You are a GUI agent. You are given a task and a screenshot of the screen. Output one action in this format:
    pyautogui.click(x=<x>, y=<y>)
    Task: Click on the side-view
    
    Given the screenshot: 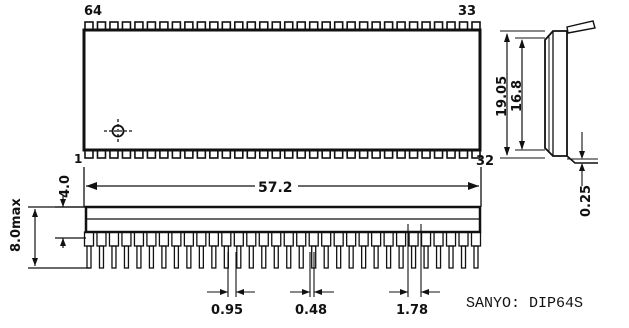 What is the action you would take?
    pyautogui.click(x=282, y=237)
    